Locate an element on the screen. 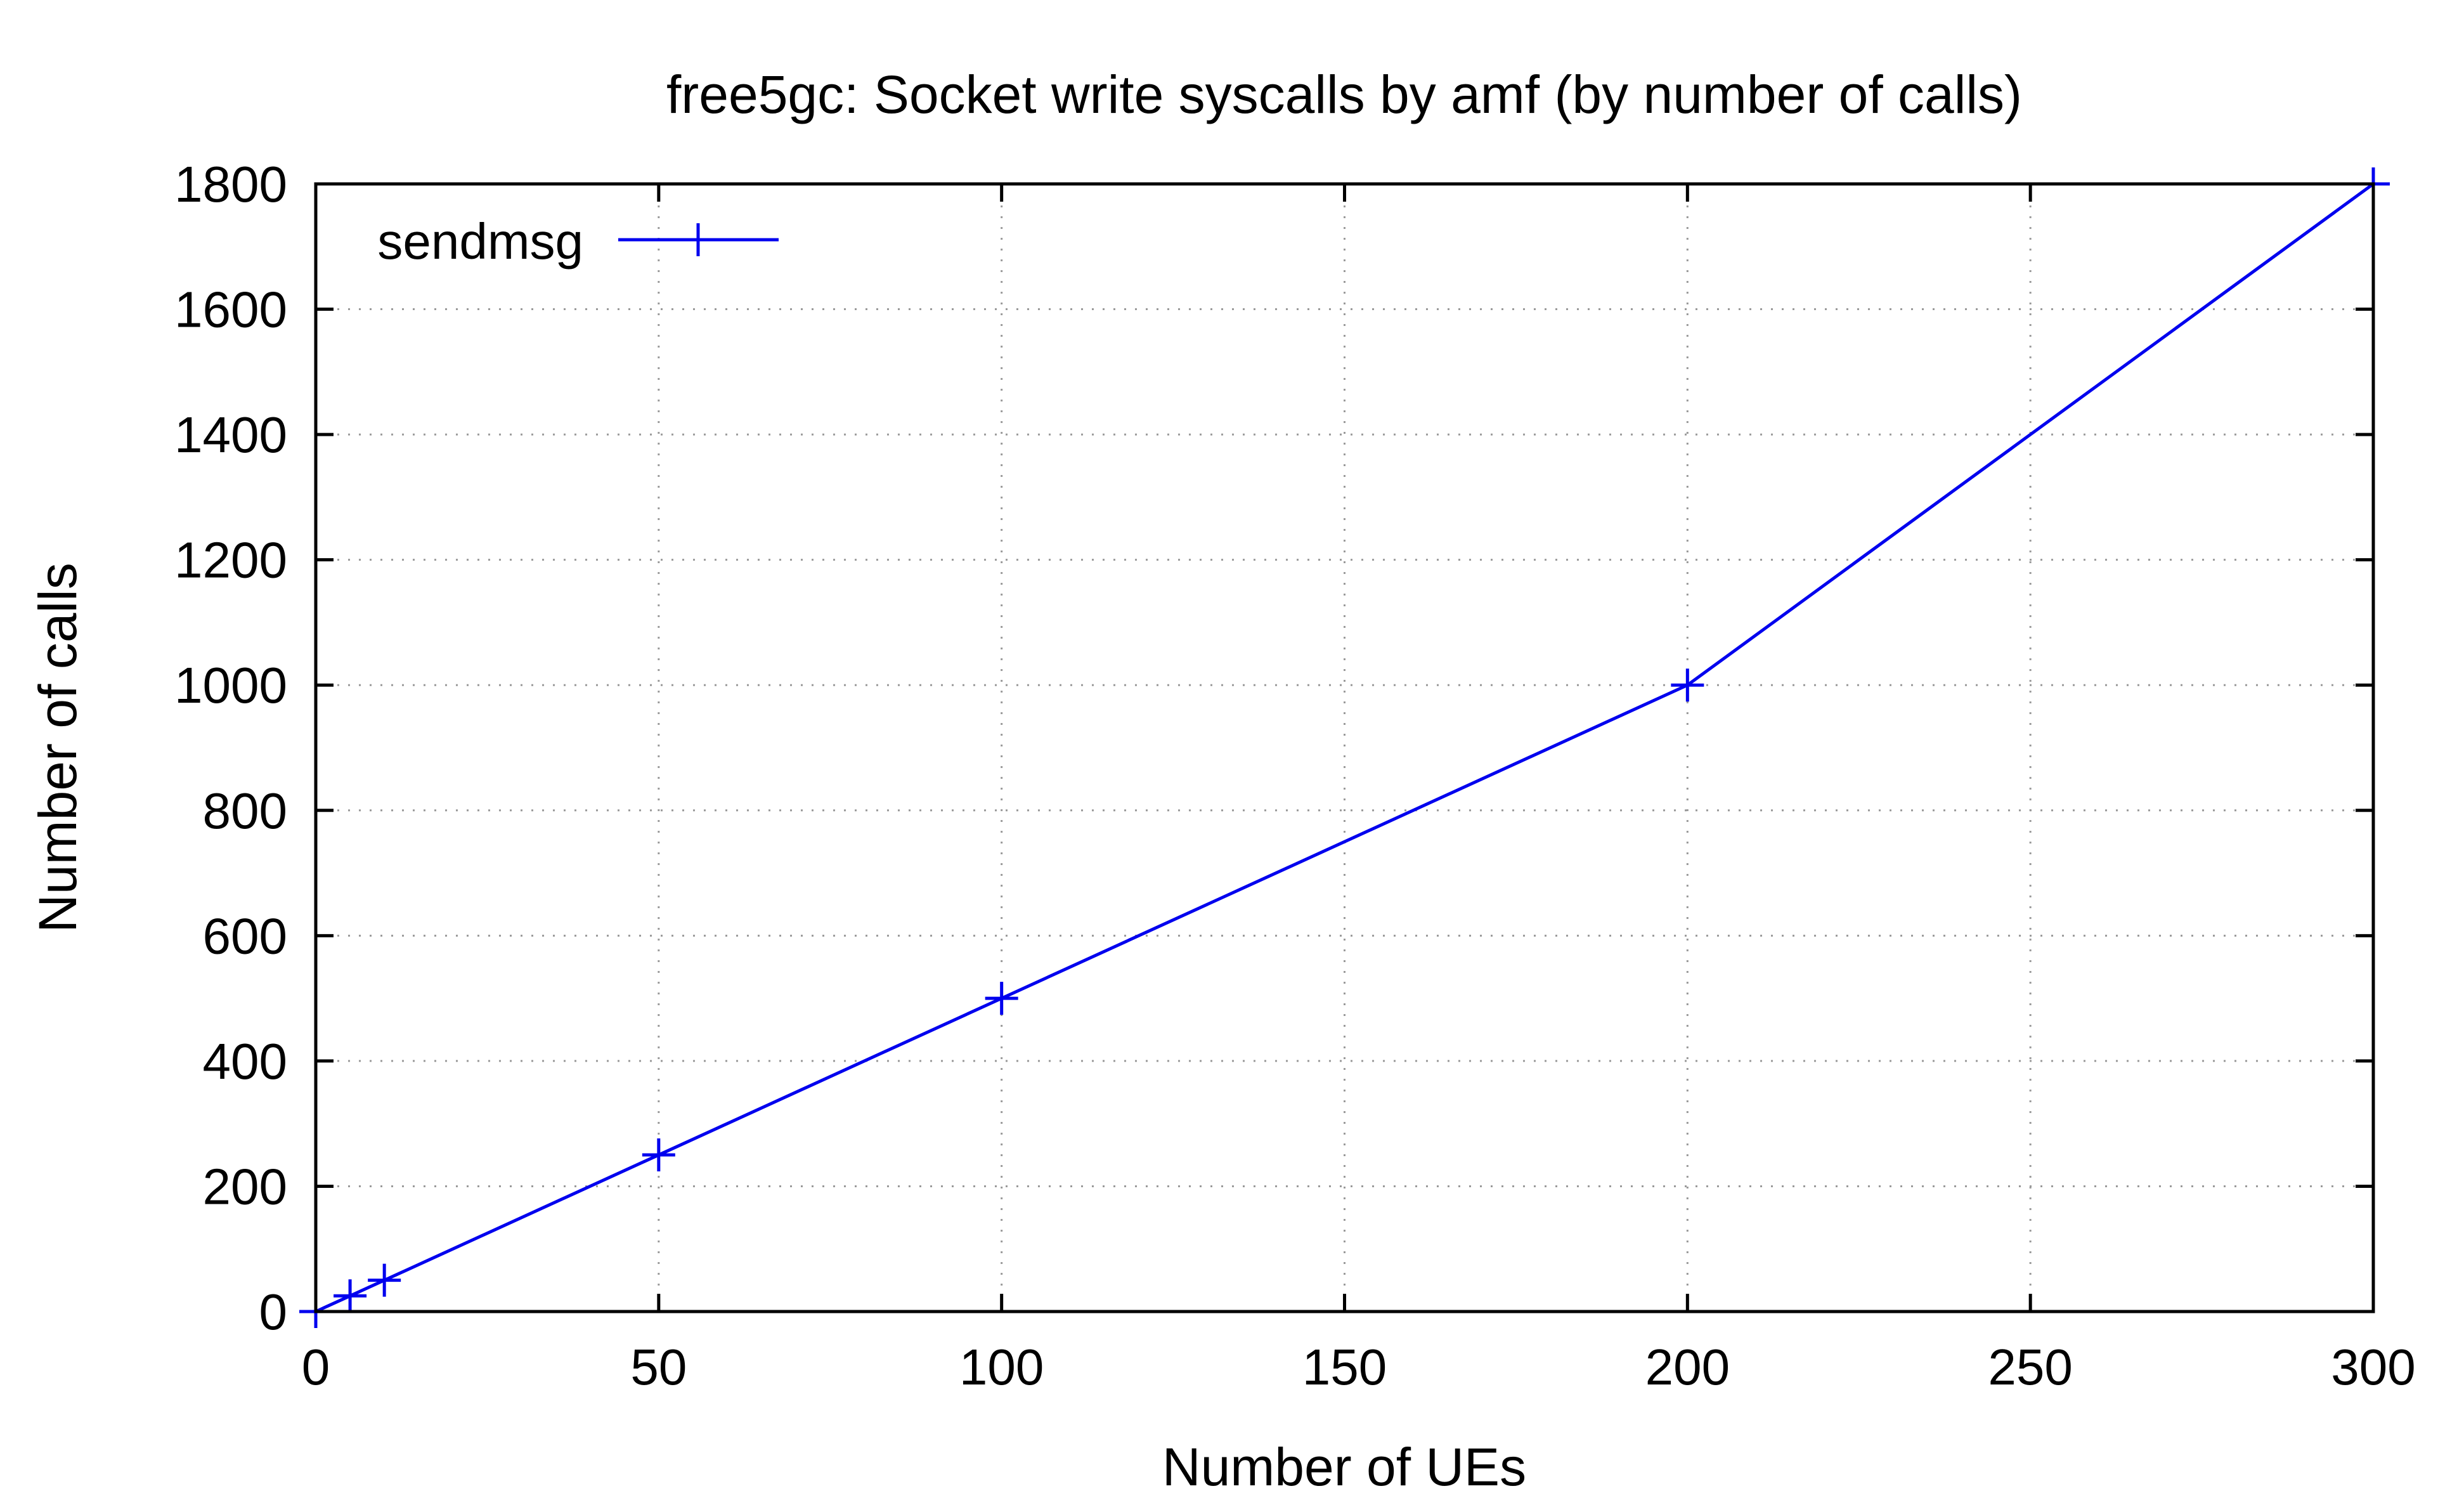  y-tick-label: 1600 is located at coordinates (230, 310).